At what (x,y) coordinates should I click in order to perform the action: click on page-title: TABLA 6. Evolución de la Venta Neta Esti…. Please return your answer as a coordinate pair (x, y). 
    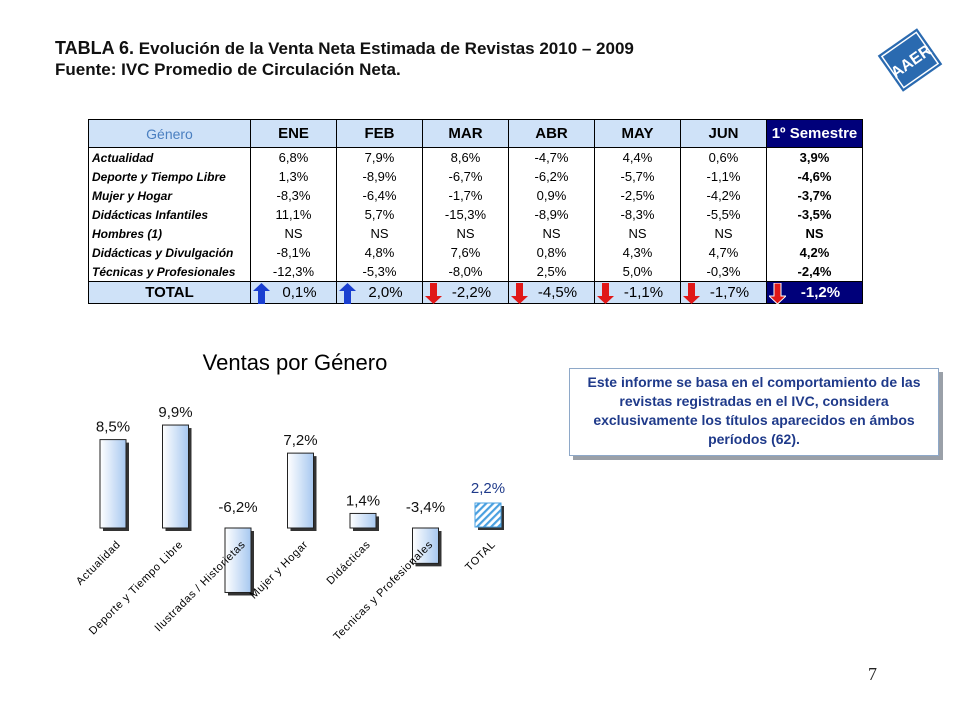
    Looking at the image, I should click on (344, 48).